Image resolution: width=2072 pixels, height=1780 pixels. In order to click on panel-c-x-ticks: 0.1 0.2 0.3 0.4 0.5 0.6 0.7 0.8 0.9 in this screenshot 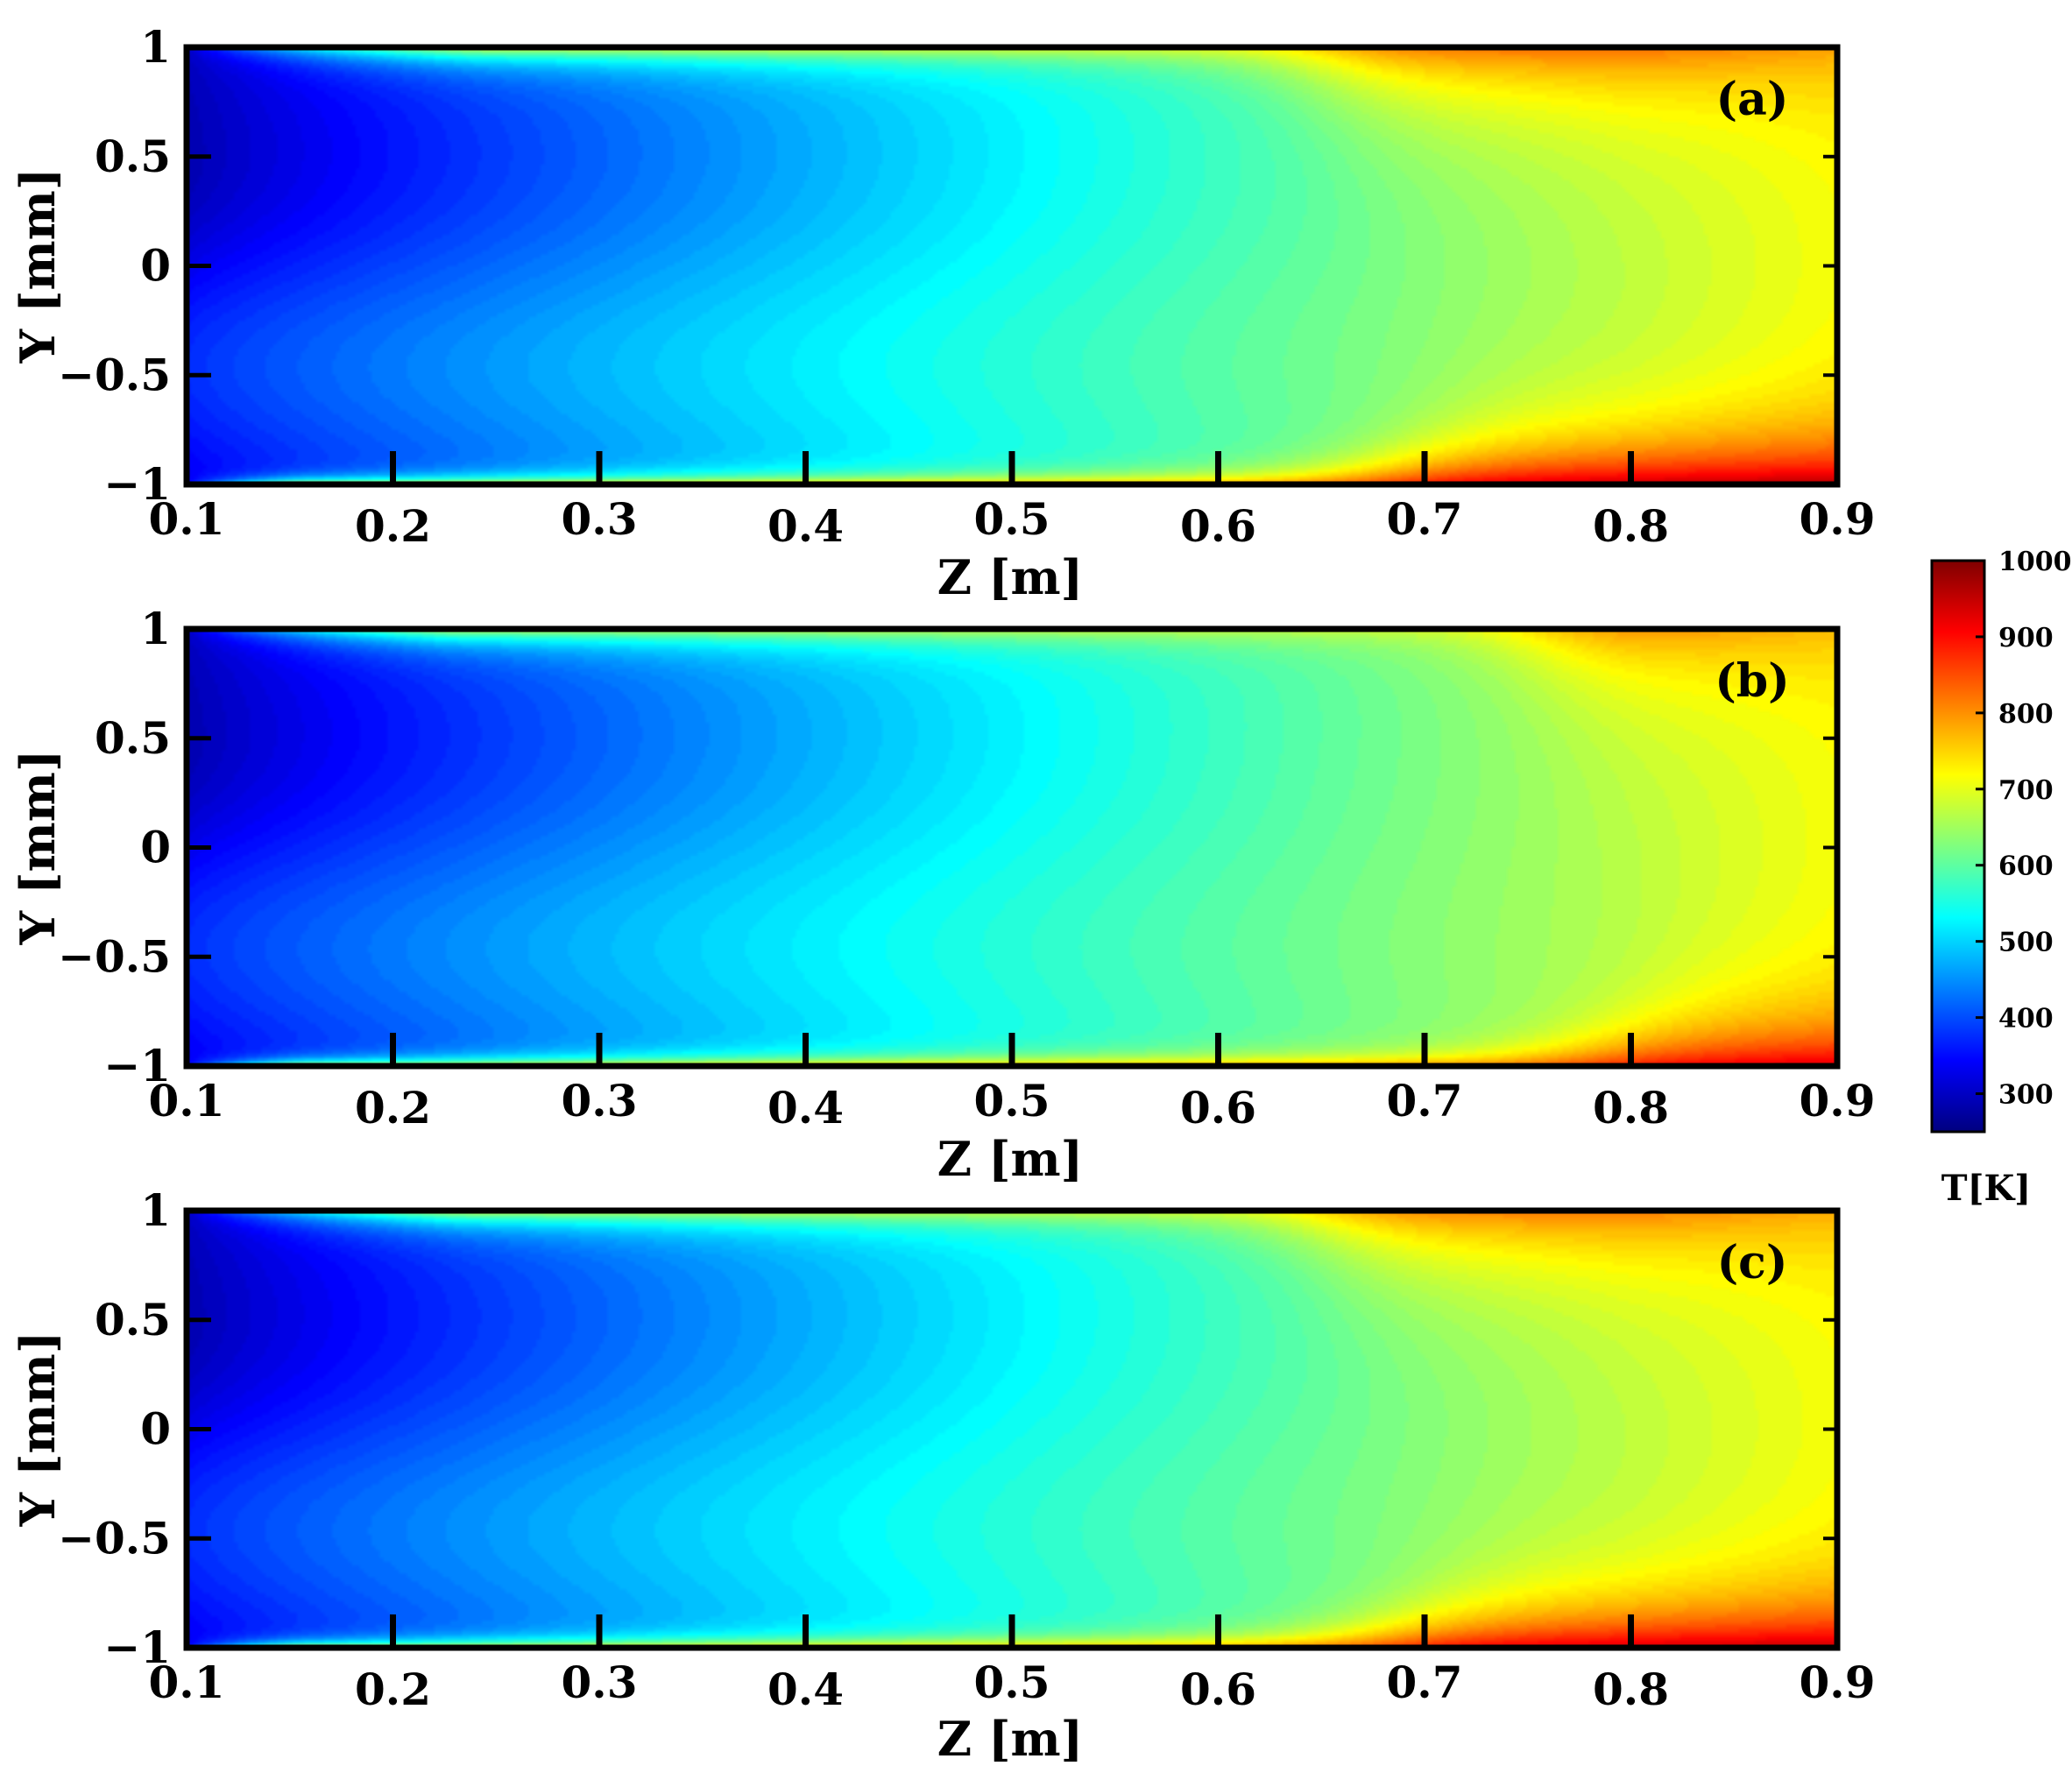, I will do `click(1012, 1664)`.